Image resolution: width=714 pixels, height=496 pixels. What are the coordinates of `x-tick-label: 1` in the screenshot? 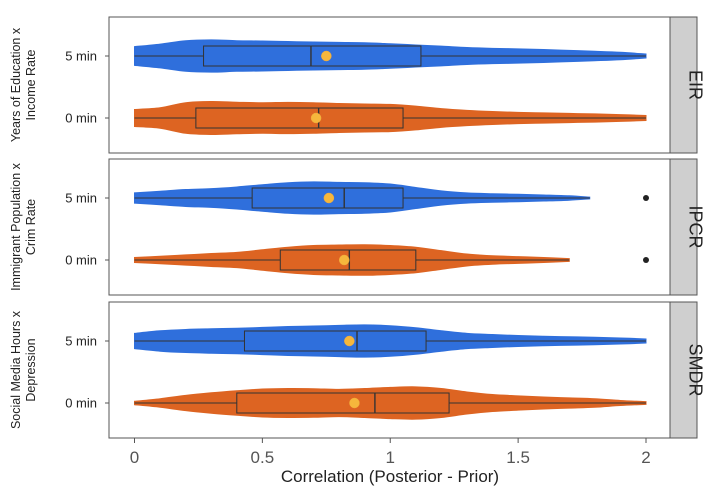 It's located at (390, 457).